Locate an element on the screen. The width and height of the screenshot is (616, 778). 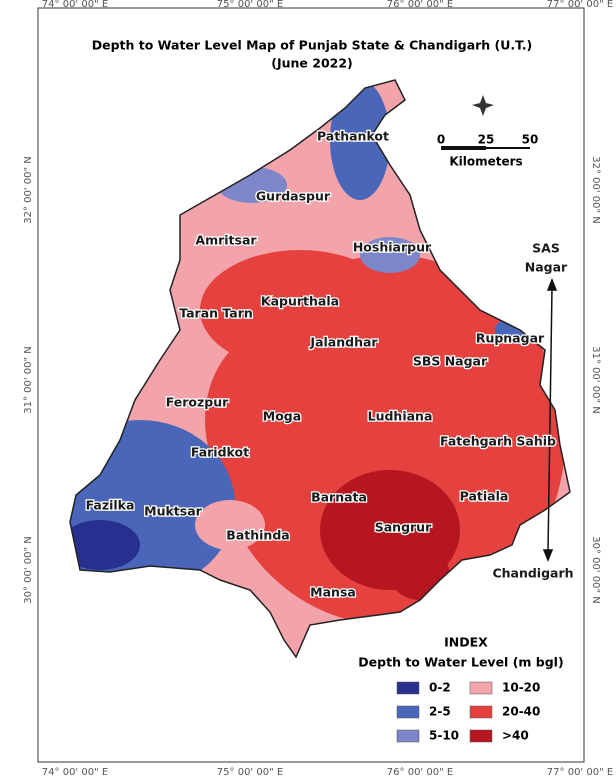
bottom-coord-label: 76° 00' 00" E is located at coordinates (420, 772).